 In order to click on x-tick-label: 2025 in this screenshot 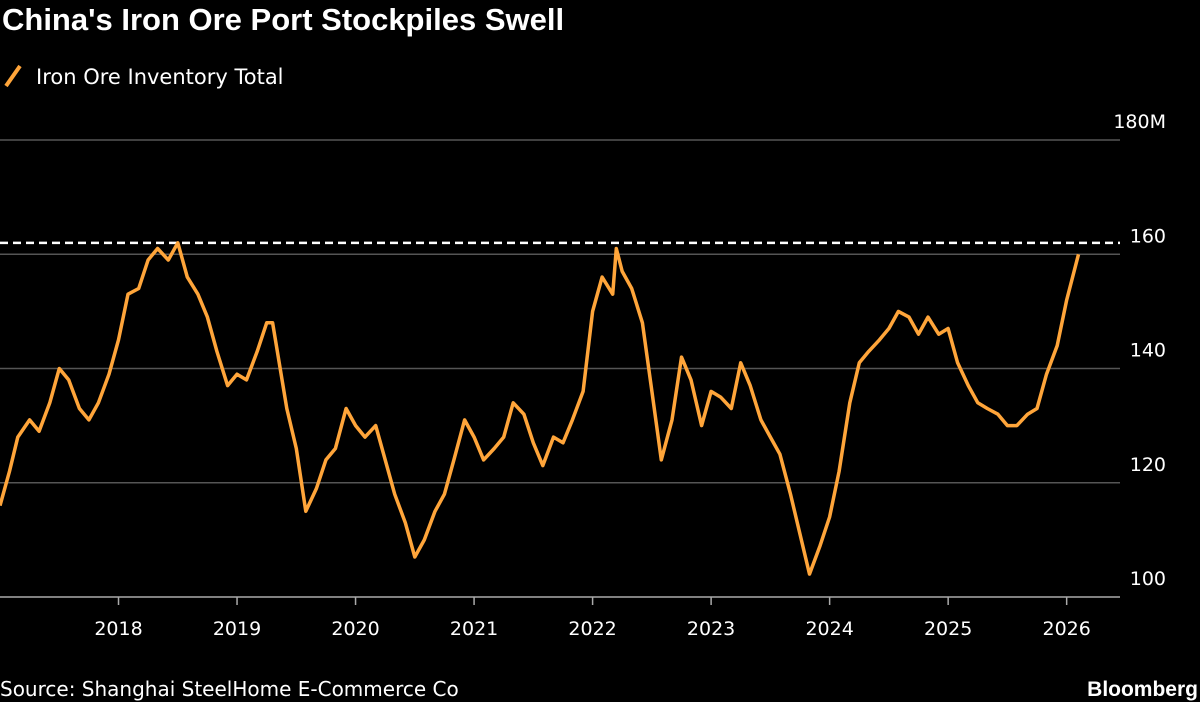, I will do `click(948, 629)`.